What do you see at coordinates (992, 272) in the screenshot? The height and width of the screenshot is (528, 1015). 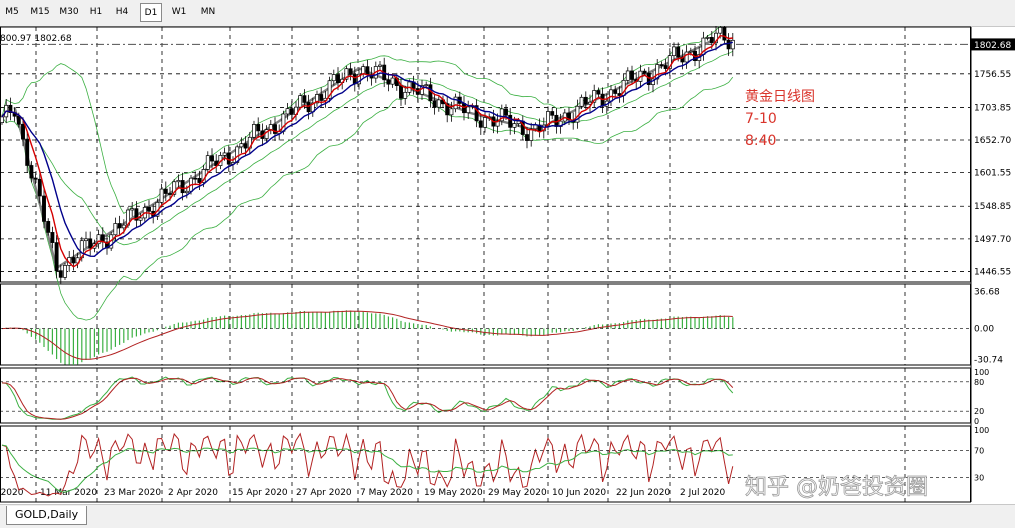 I see `price-tick-label: 1446.55` at bounding box center [992, 272].